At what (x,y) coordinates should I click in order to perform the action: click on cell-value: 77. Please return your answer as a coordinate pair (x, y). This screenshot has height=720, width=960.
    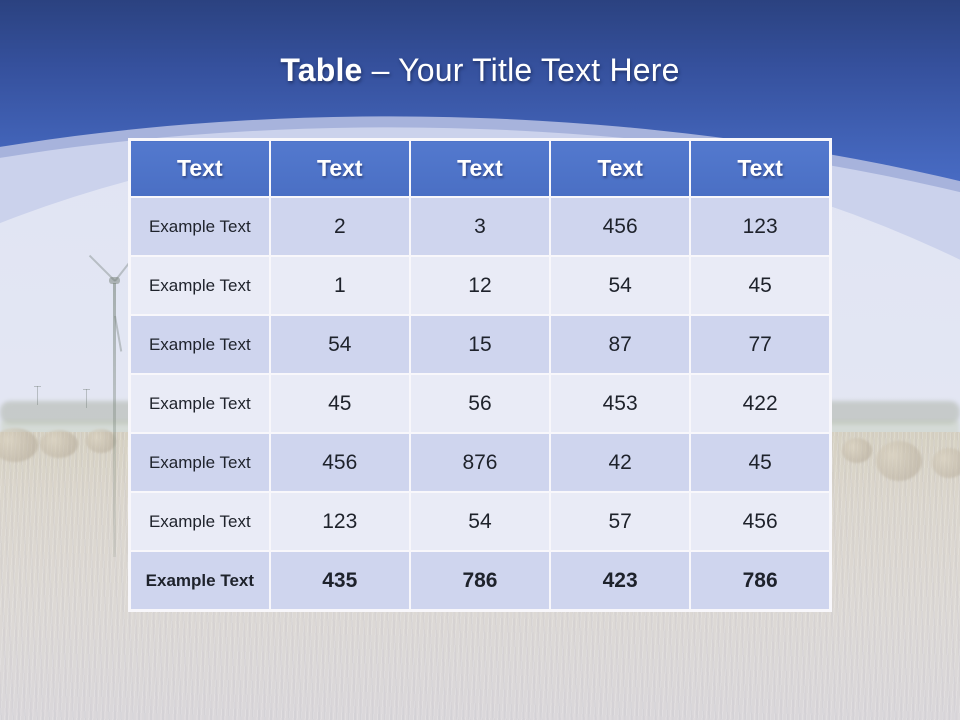
    Looking at the image, I should click on (760, 344).